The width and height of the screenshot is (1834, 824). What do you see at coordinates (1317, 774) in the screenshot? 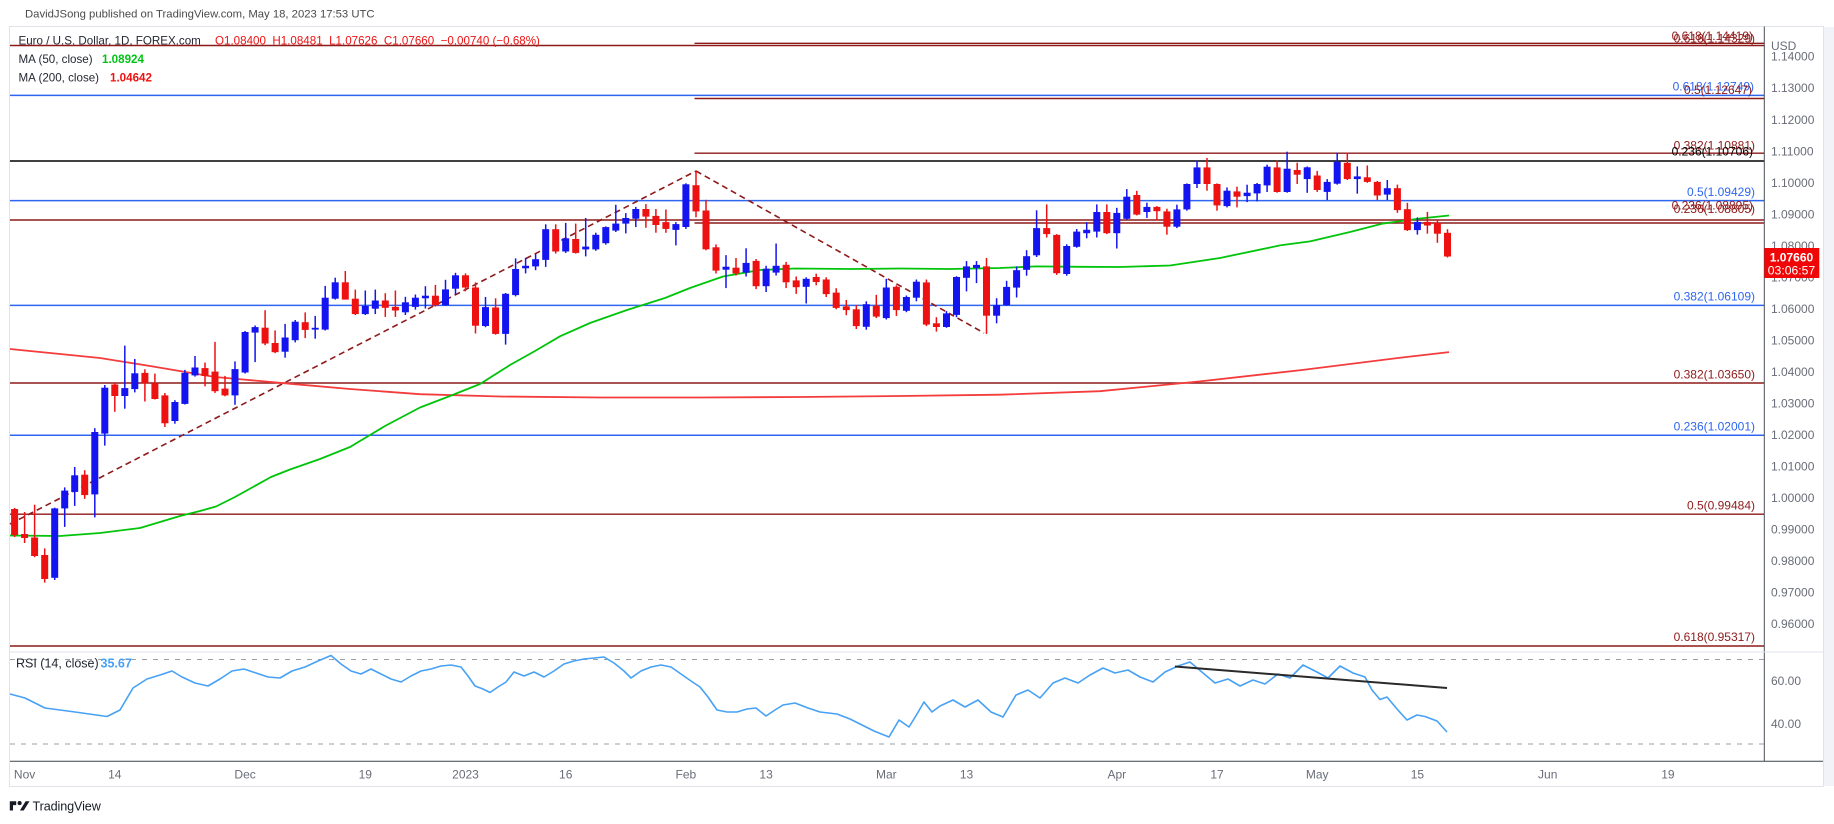
I see `svg-text: May` at bounding box center [1317, 774].